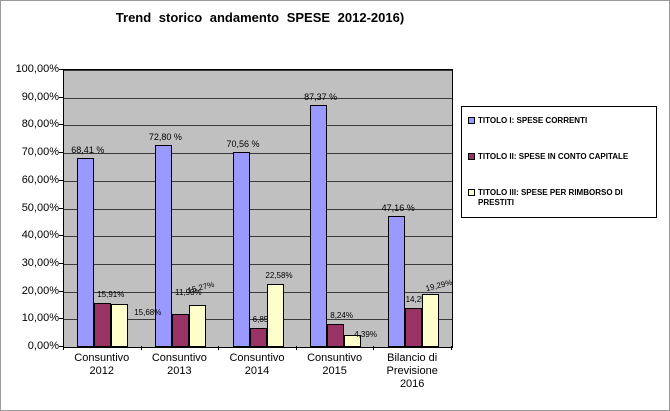  Describe the element at coordinates (471, 192) in the screenshot. I see `series3-color-swatch-icon` at that location.